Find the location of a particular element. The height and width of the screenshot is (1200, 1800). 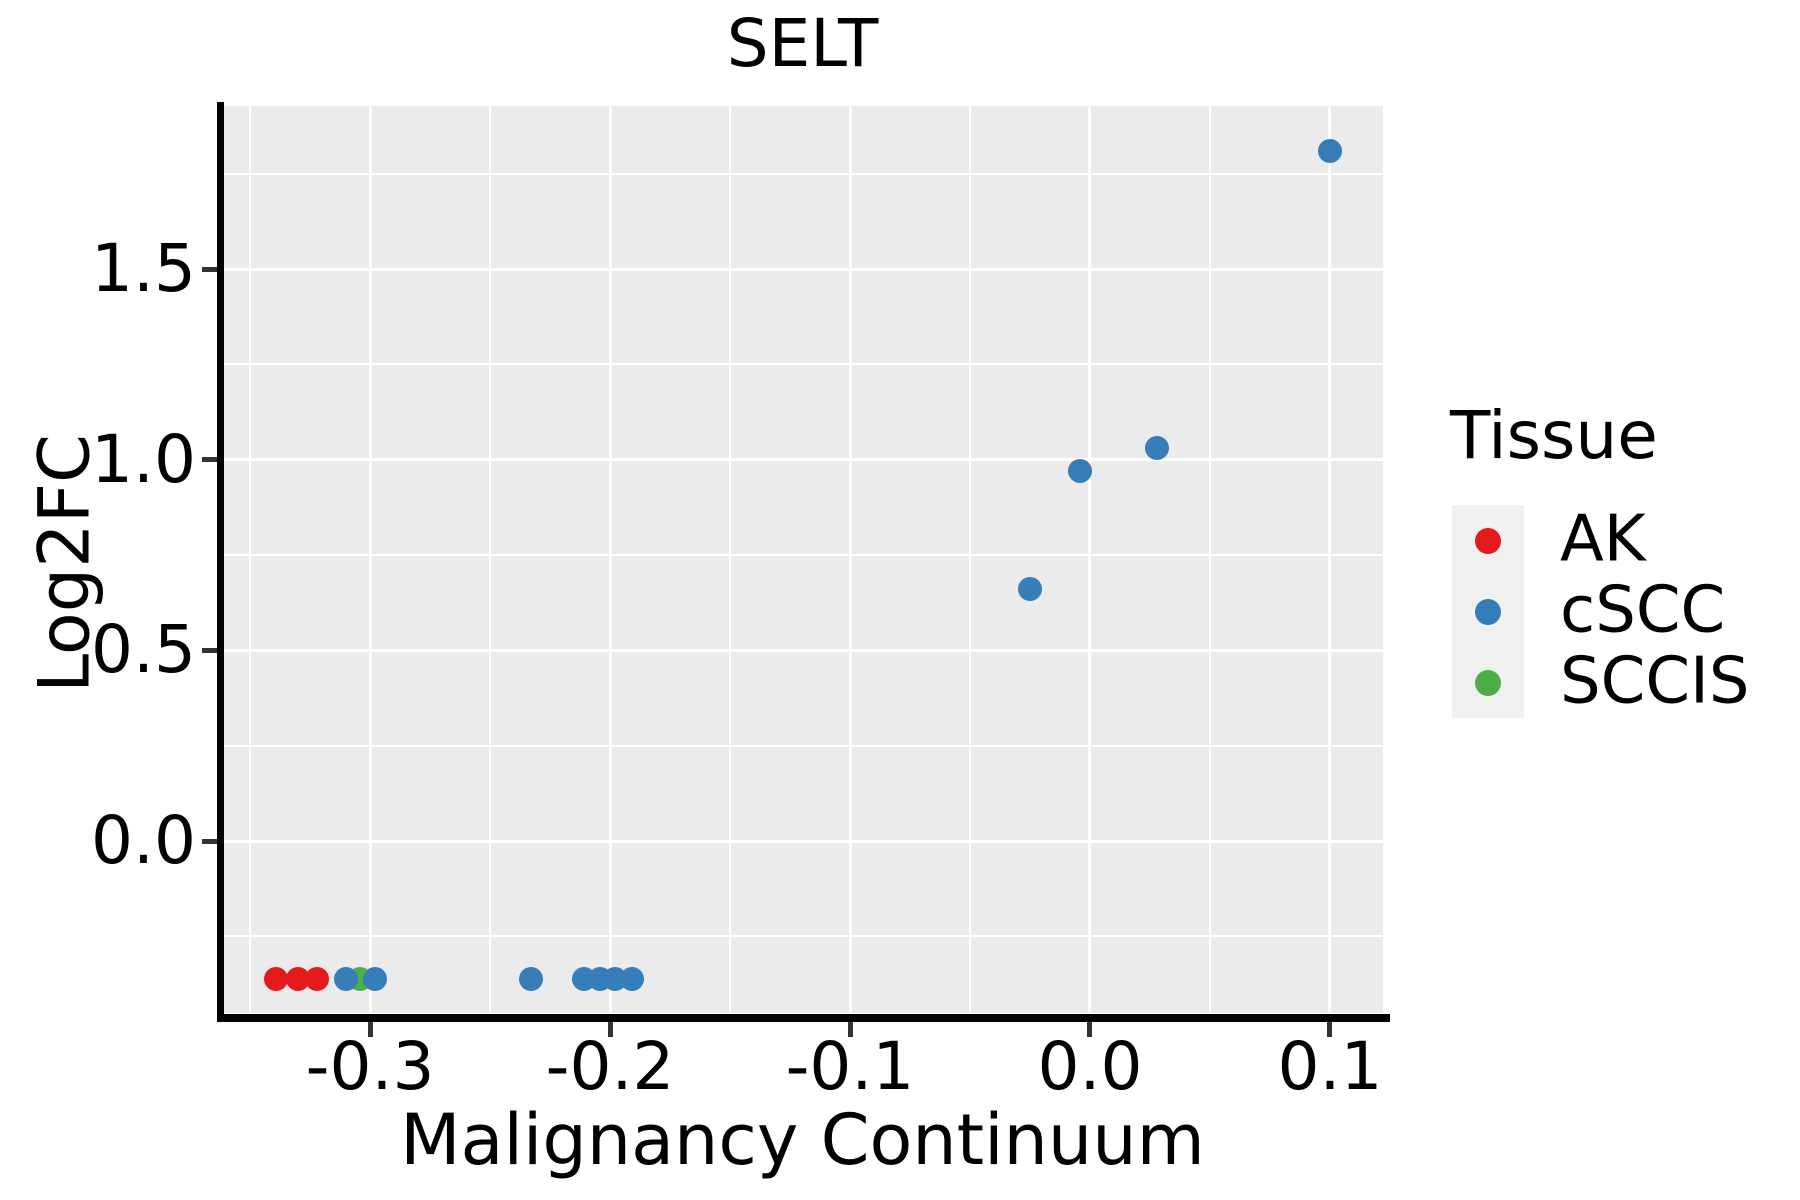

legend-label-cSCC: cSCC is located at coordinates (1643, 610).